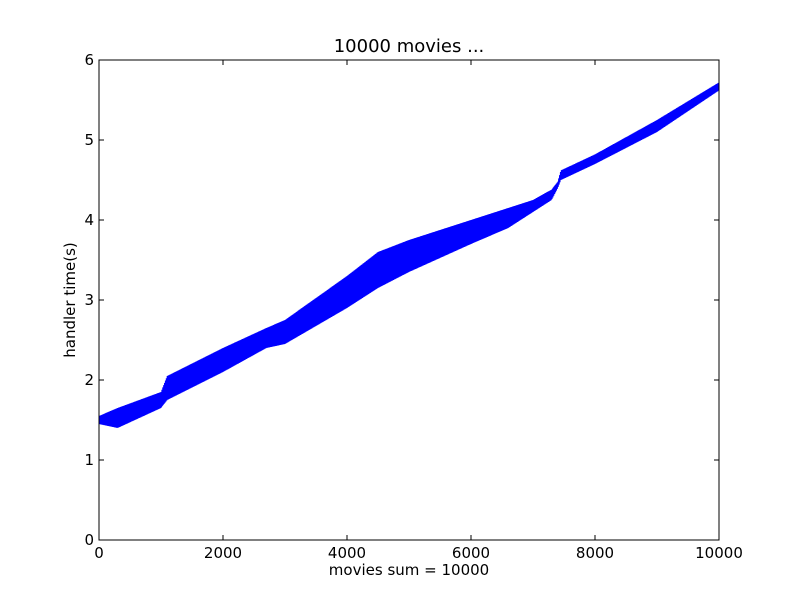 This screenshot has width=800, height=600. I want to click on y-tick-label: 1, so click(89, 460).